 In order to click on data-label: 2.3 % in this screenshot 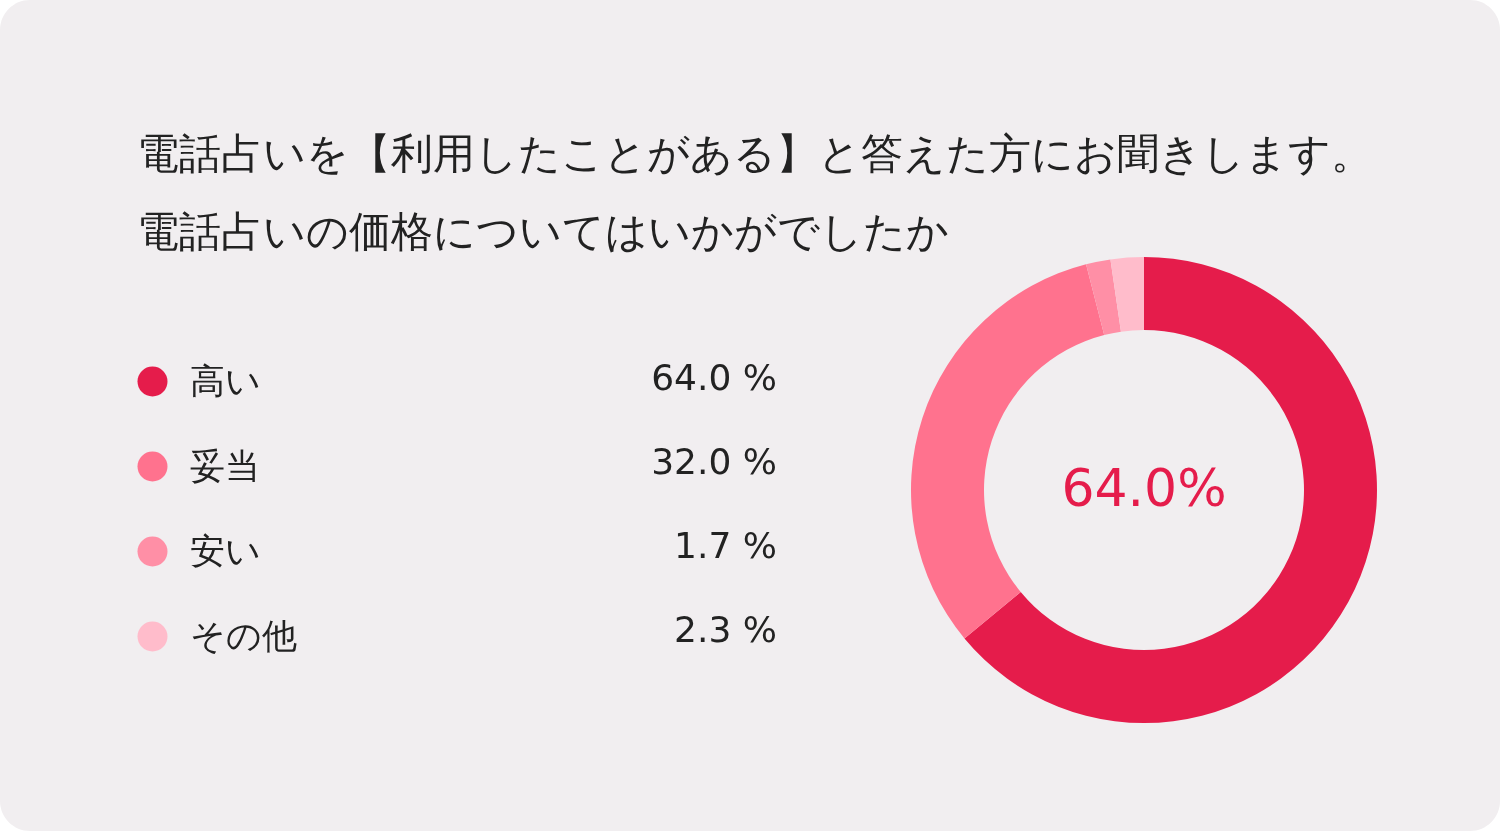, I will do `click(725, 629)`.